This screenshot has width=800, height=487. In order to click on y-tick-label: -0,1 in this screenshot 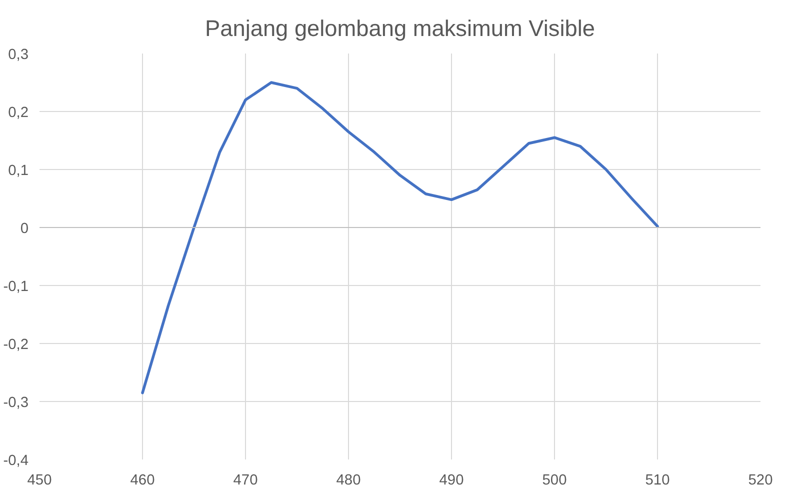, I will do `click(16, 287)`.